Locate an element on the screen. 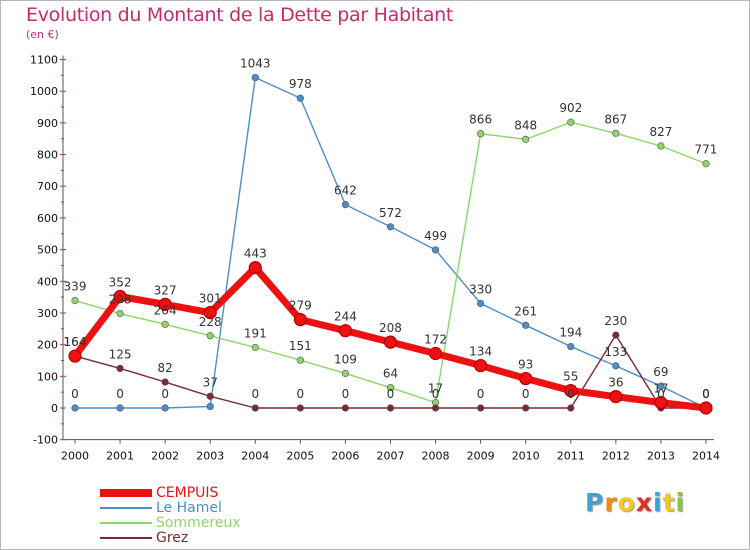  x-tick-label: 2005 is located at coordinates (300, 456).